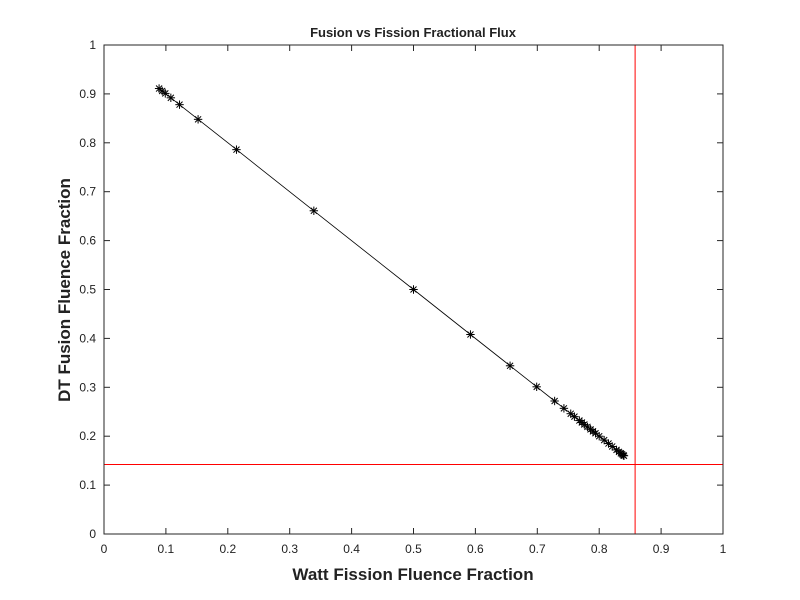 The width and height of the screenshot is (800, 600). I want to click on x-tick-label: 0.6, so click(475, 549).